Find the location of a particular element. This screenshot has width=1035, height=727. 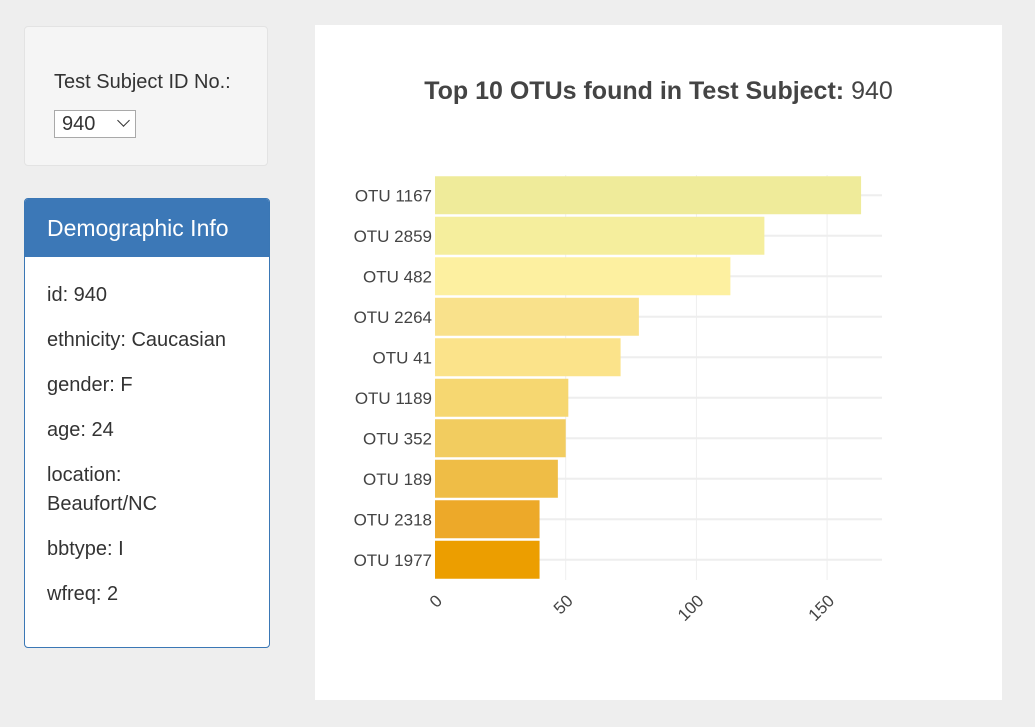

demo-age: age: 24 is located at coordinates (80, 430).